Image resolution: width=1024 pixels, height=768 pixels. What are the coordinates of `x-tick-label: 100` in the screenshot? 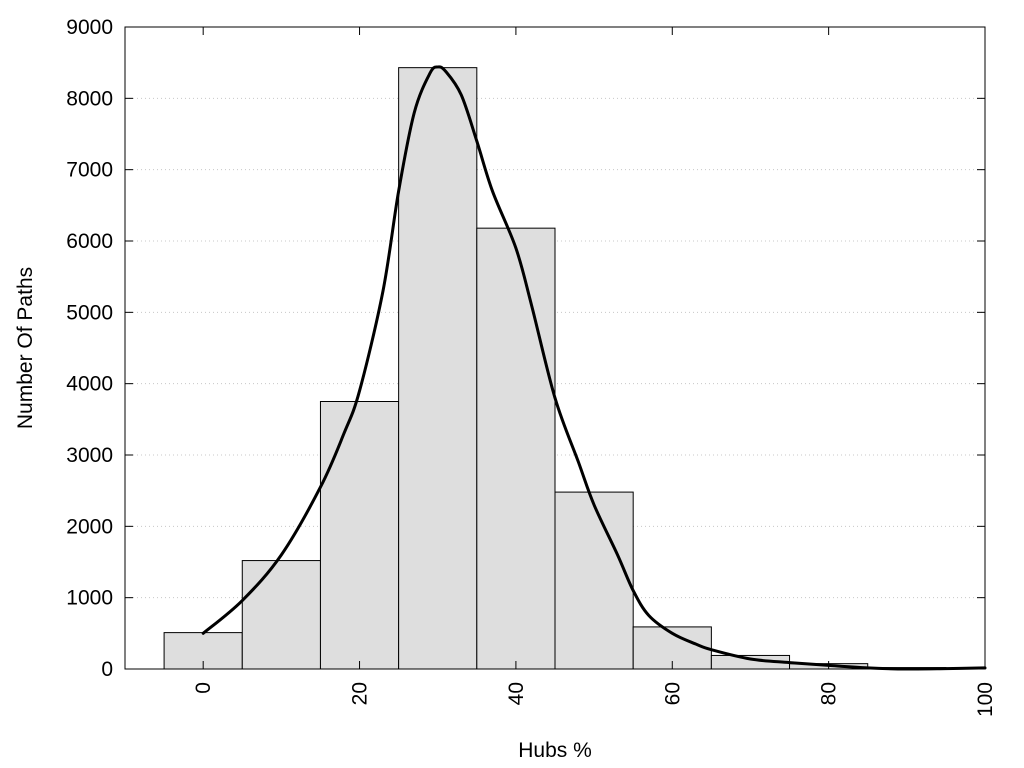 It's located at (985, 699).